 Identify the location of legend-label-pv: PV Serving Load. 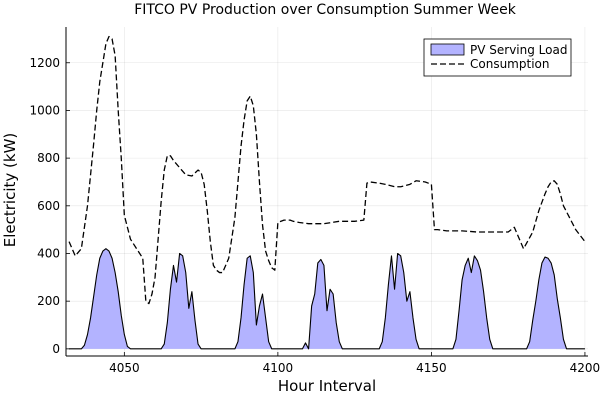
(518, 50).